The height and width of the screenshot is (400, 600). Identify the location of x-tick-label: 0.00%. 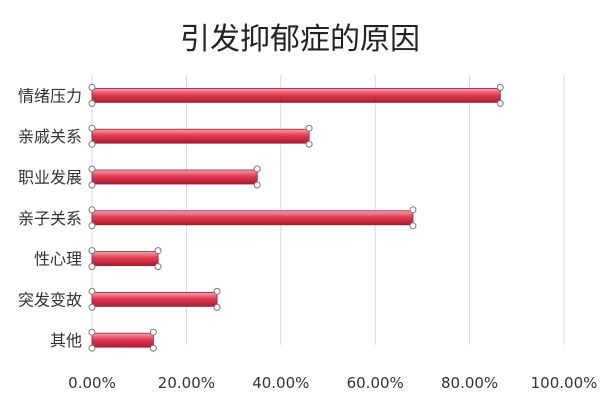
(92, 383).